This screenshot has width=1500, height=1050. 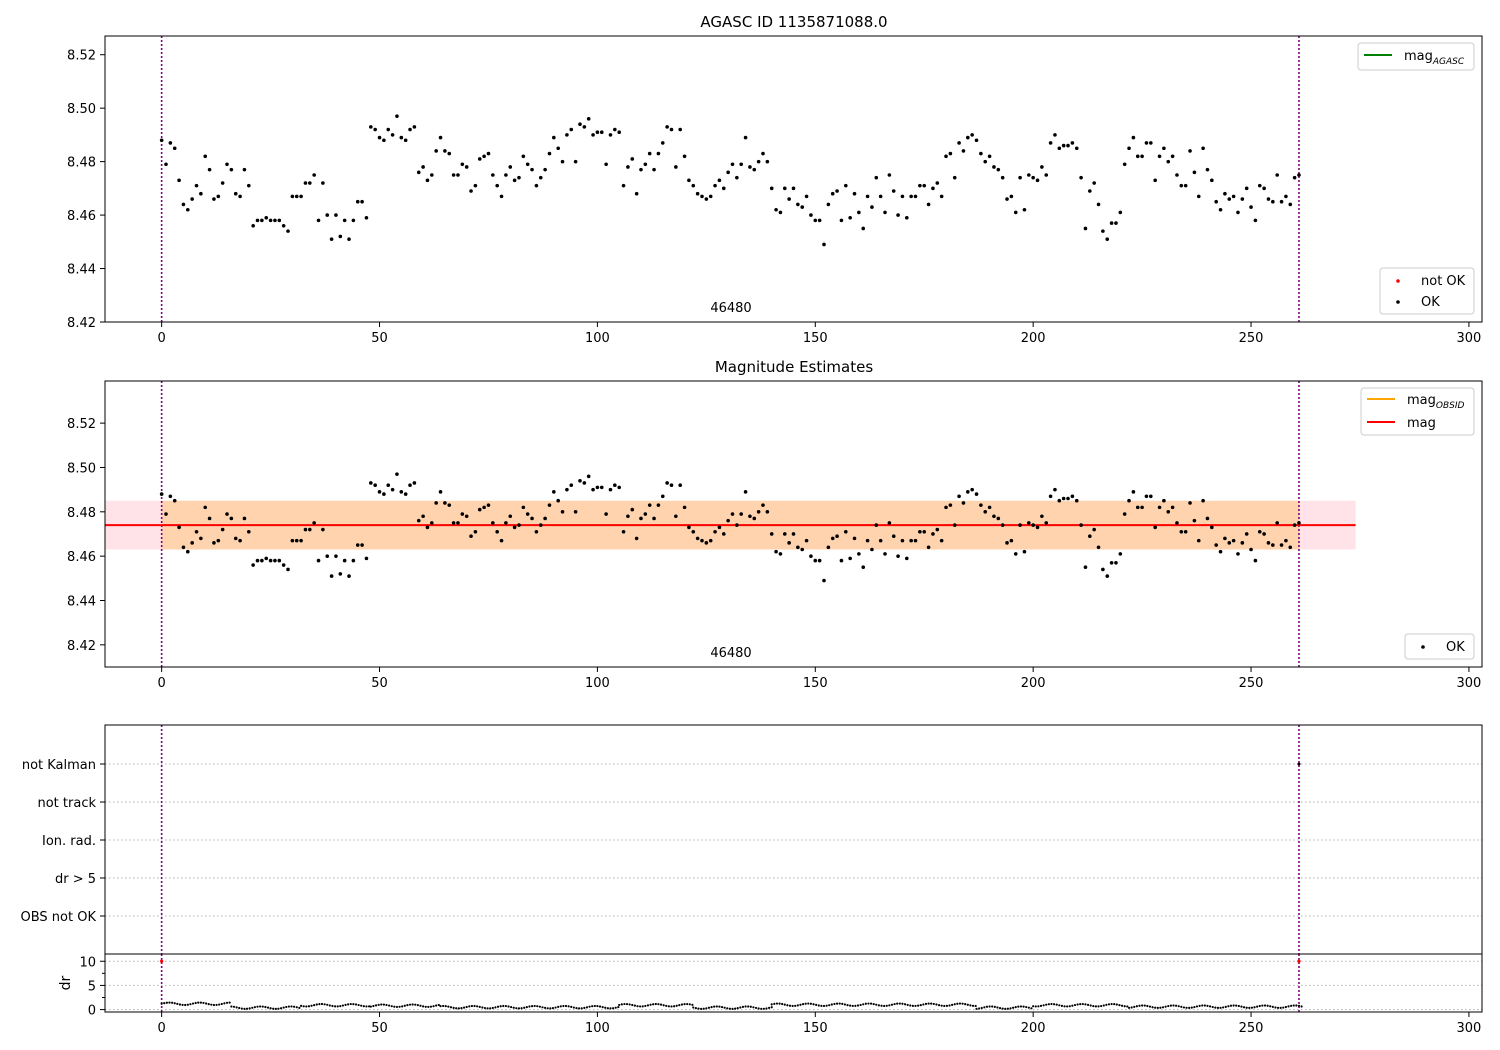 What do you see at coordinates (730, 308) in the screenshot?
I see `obsid-label: 46480` at bounding box center [730, 308].